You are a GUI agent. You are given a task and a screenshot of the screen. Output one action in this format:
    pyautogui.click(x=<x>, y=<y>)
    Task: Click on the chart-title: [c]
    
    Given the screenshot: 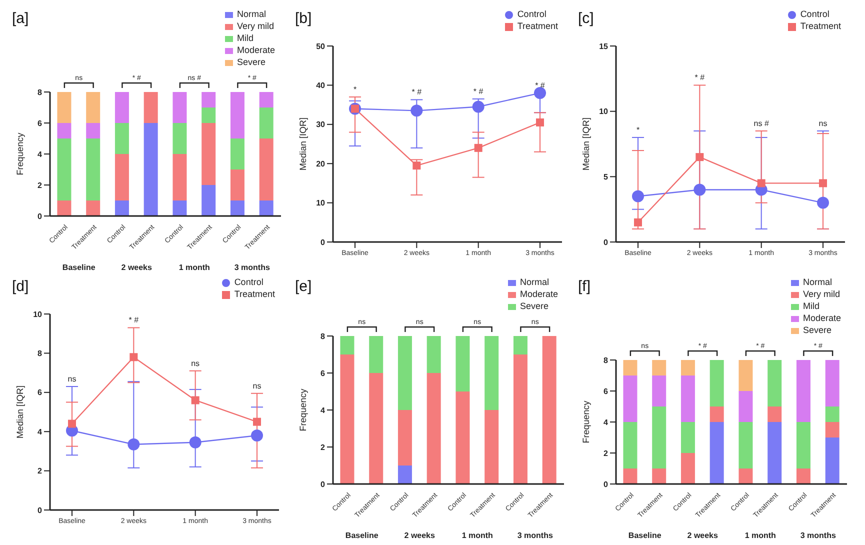 What is the action you would take?
    pyautogui.click(x=586, y=18)
    